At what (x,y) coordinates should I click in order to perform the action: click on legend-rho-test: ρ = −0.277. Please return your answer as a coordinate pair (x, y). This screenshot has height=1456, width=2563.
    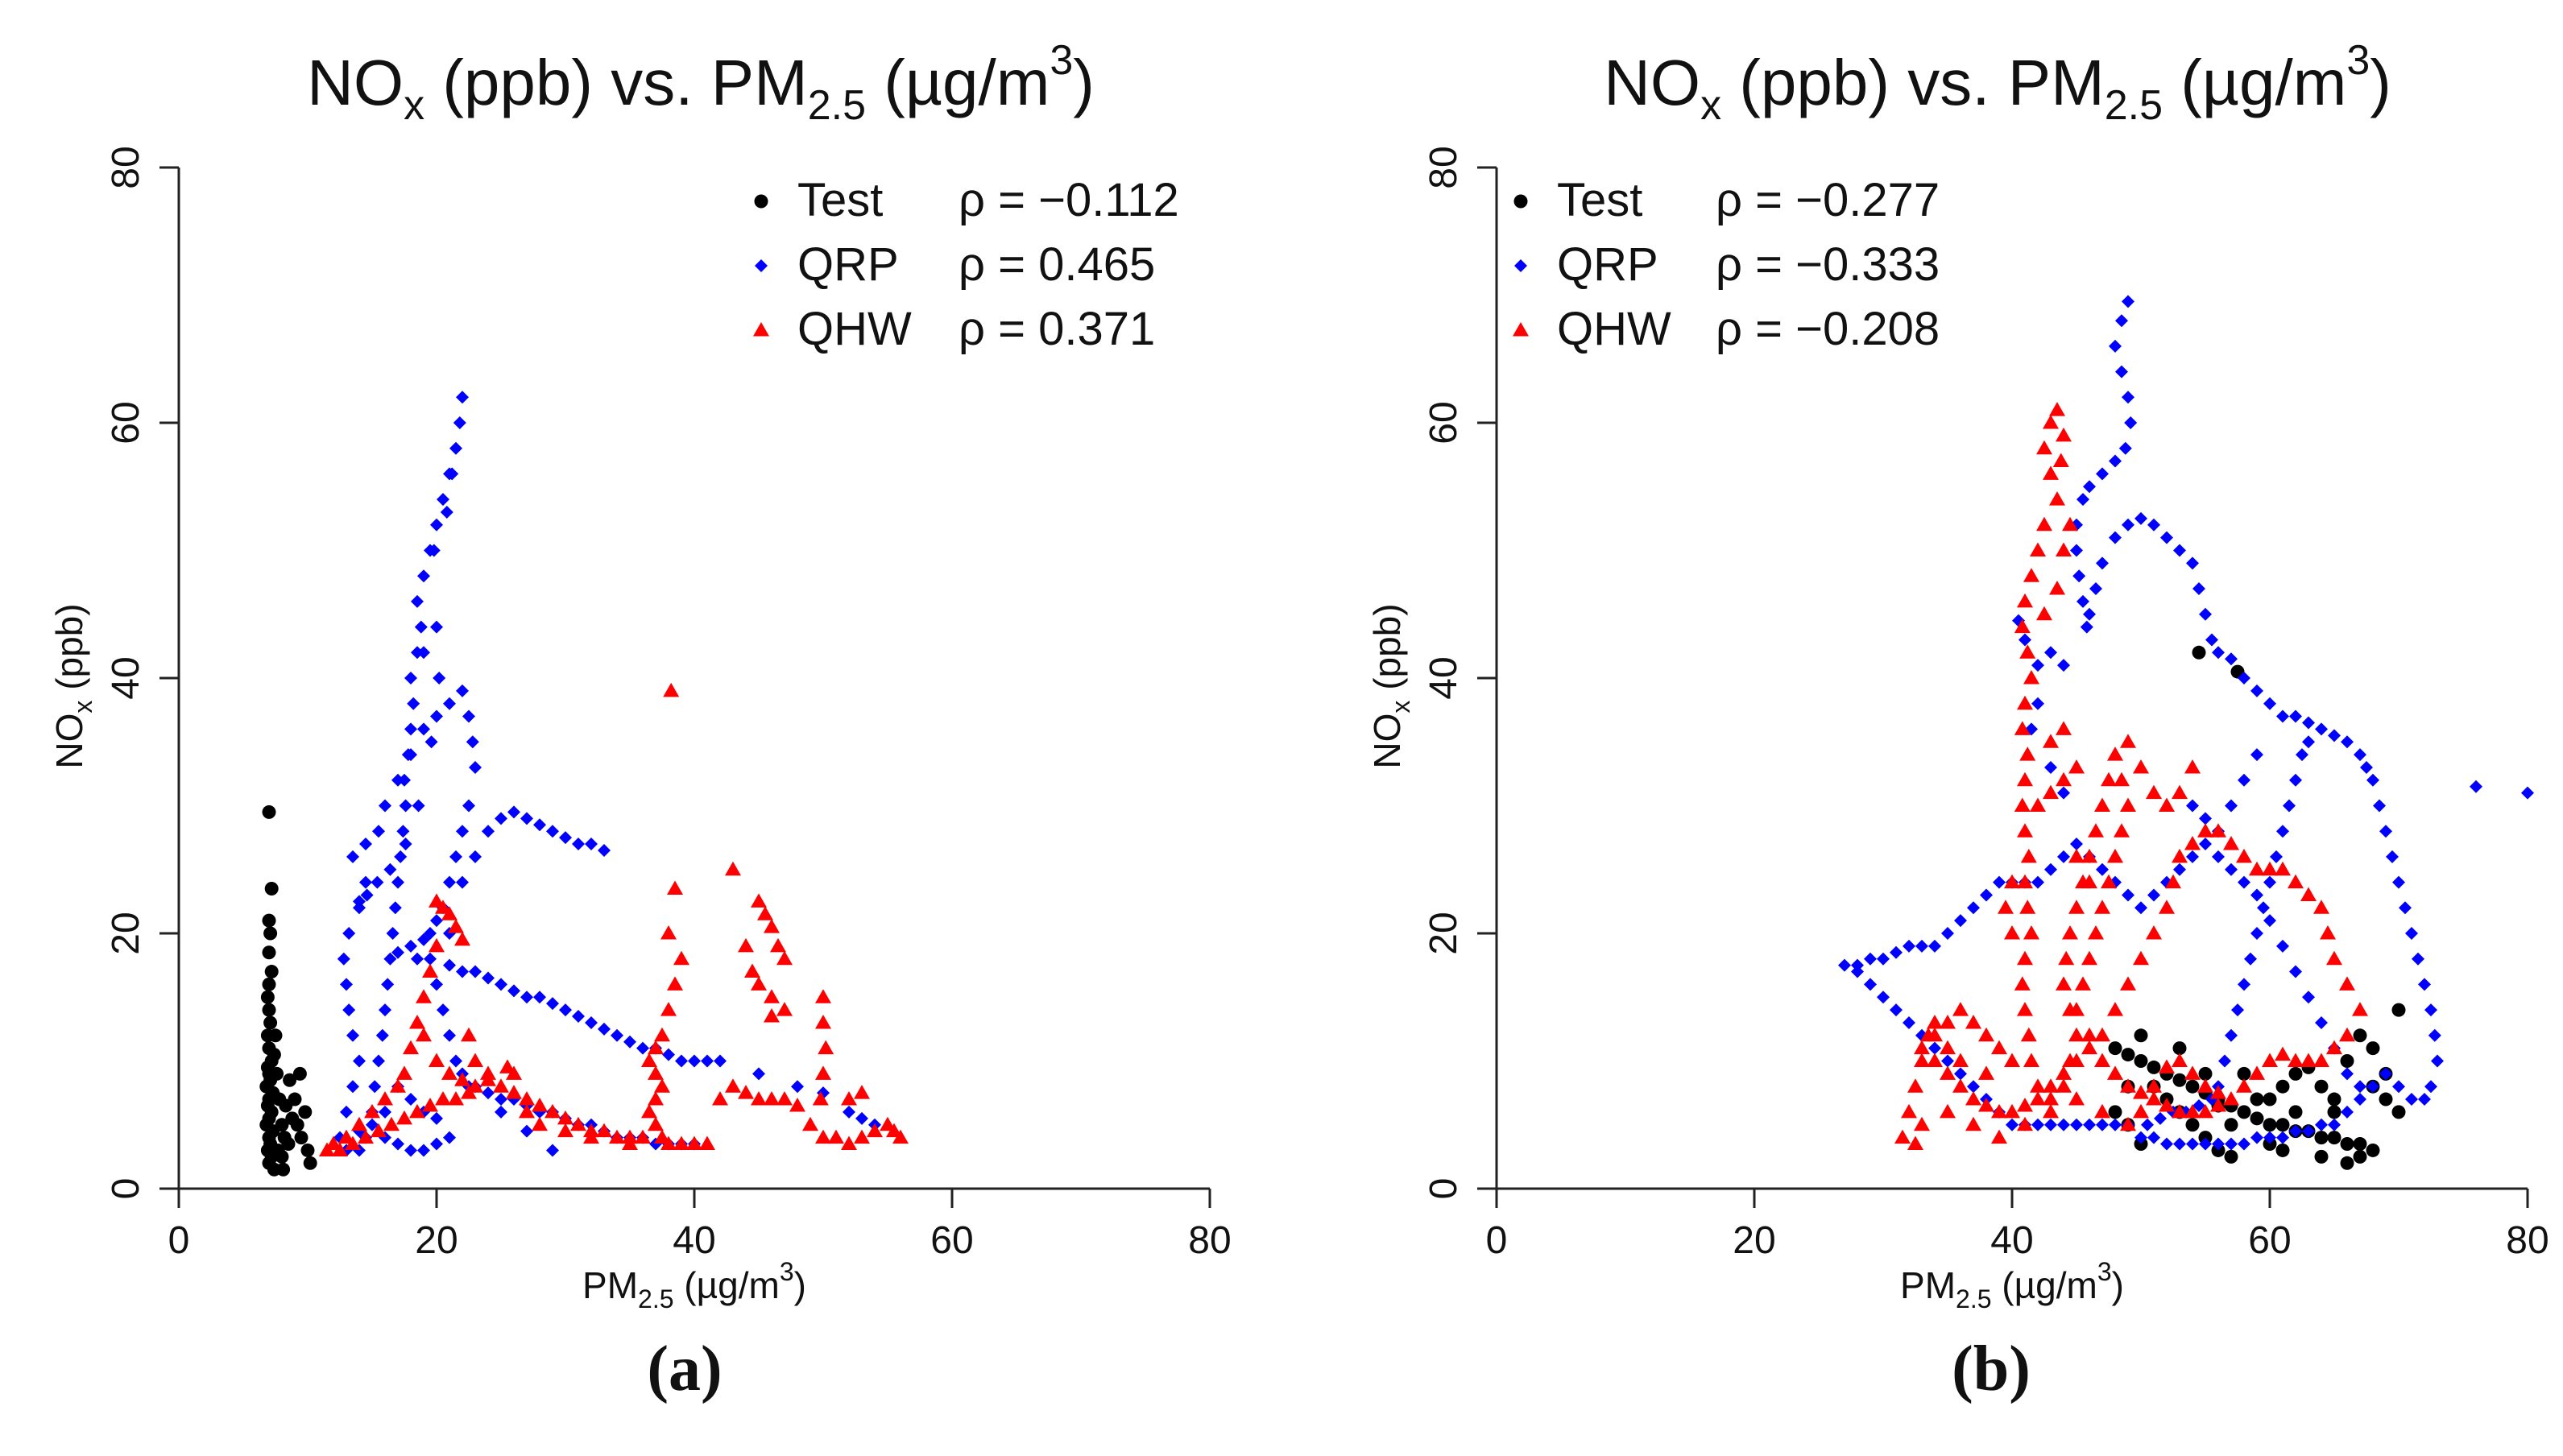
    Looking at the image, I should click on (1828, 200).